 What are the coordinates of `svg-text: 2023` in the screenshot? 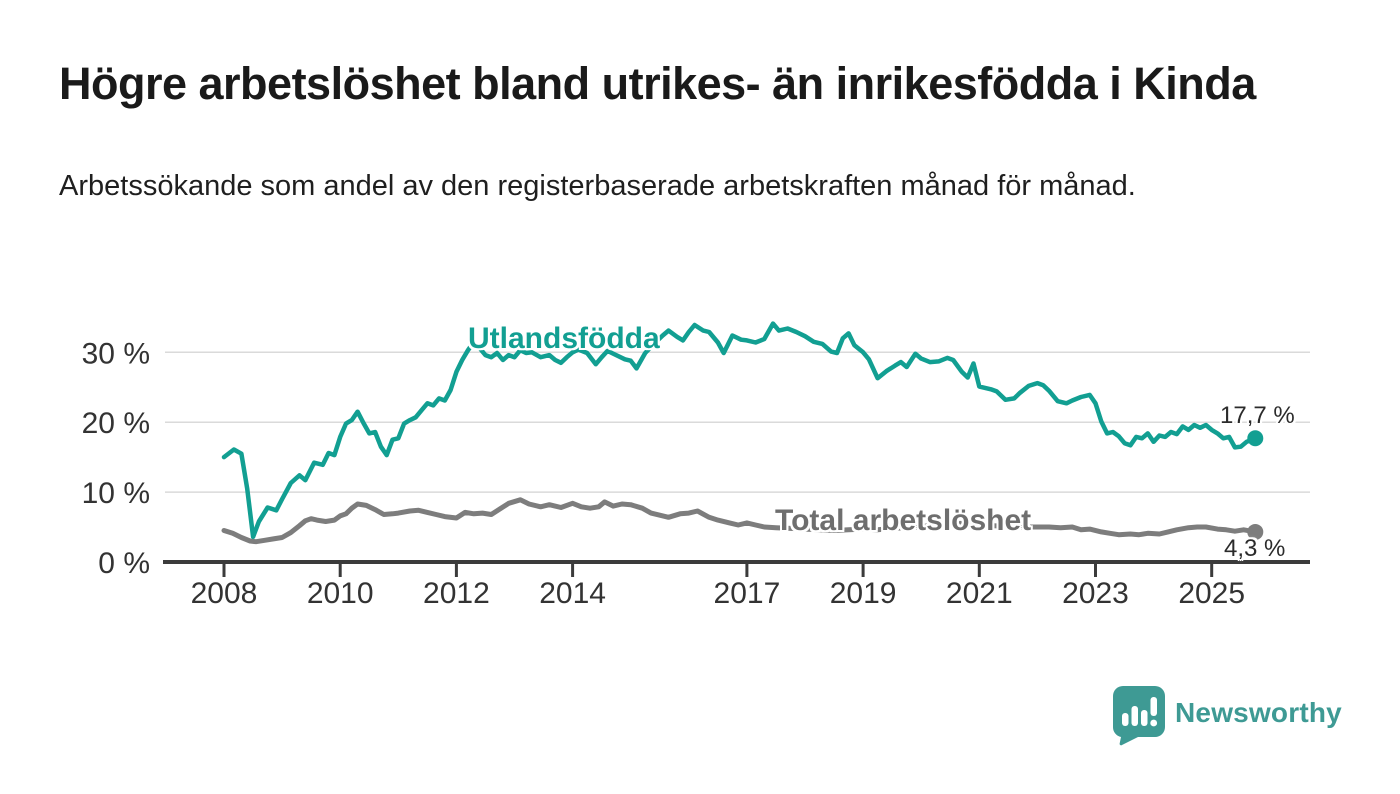 It's located at (1095, 593).